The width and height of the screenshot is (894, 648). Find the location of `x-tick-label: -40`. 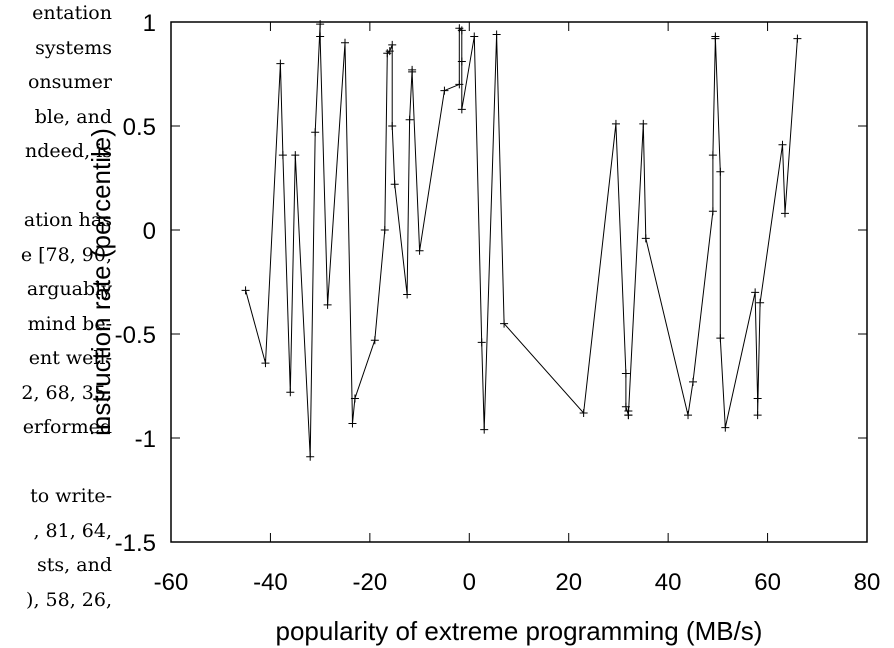

x-tick-label: -40 is located at coordinates (270, 582).